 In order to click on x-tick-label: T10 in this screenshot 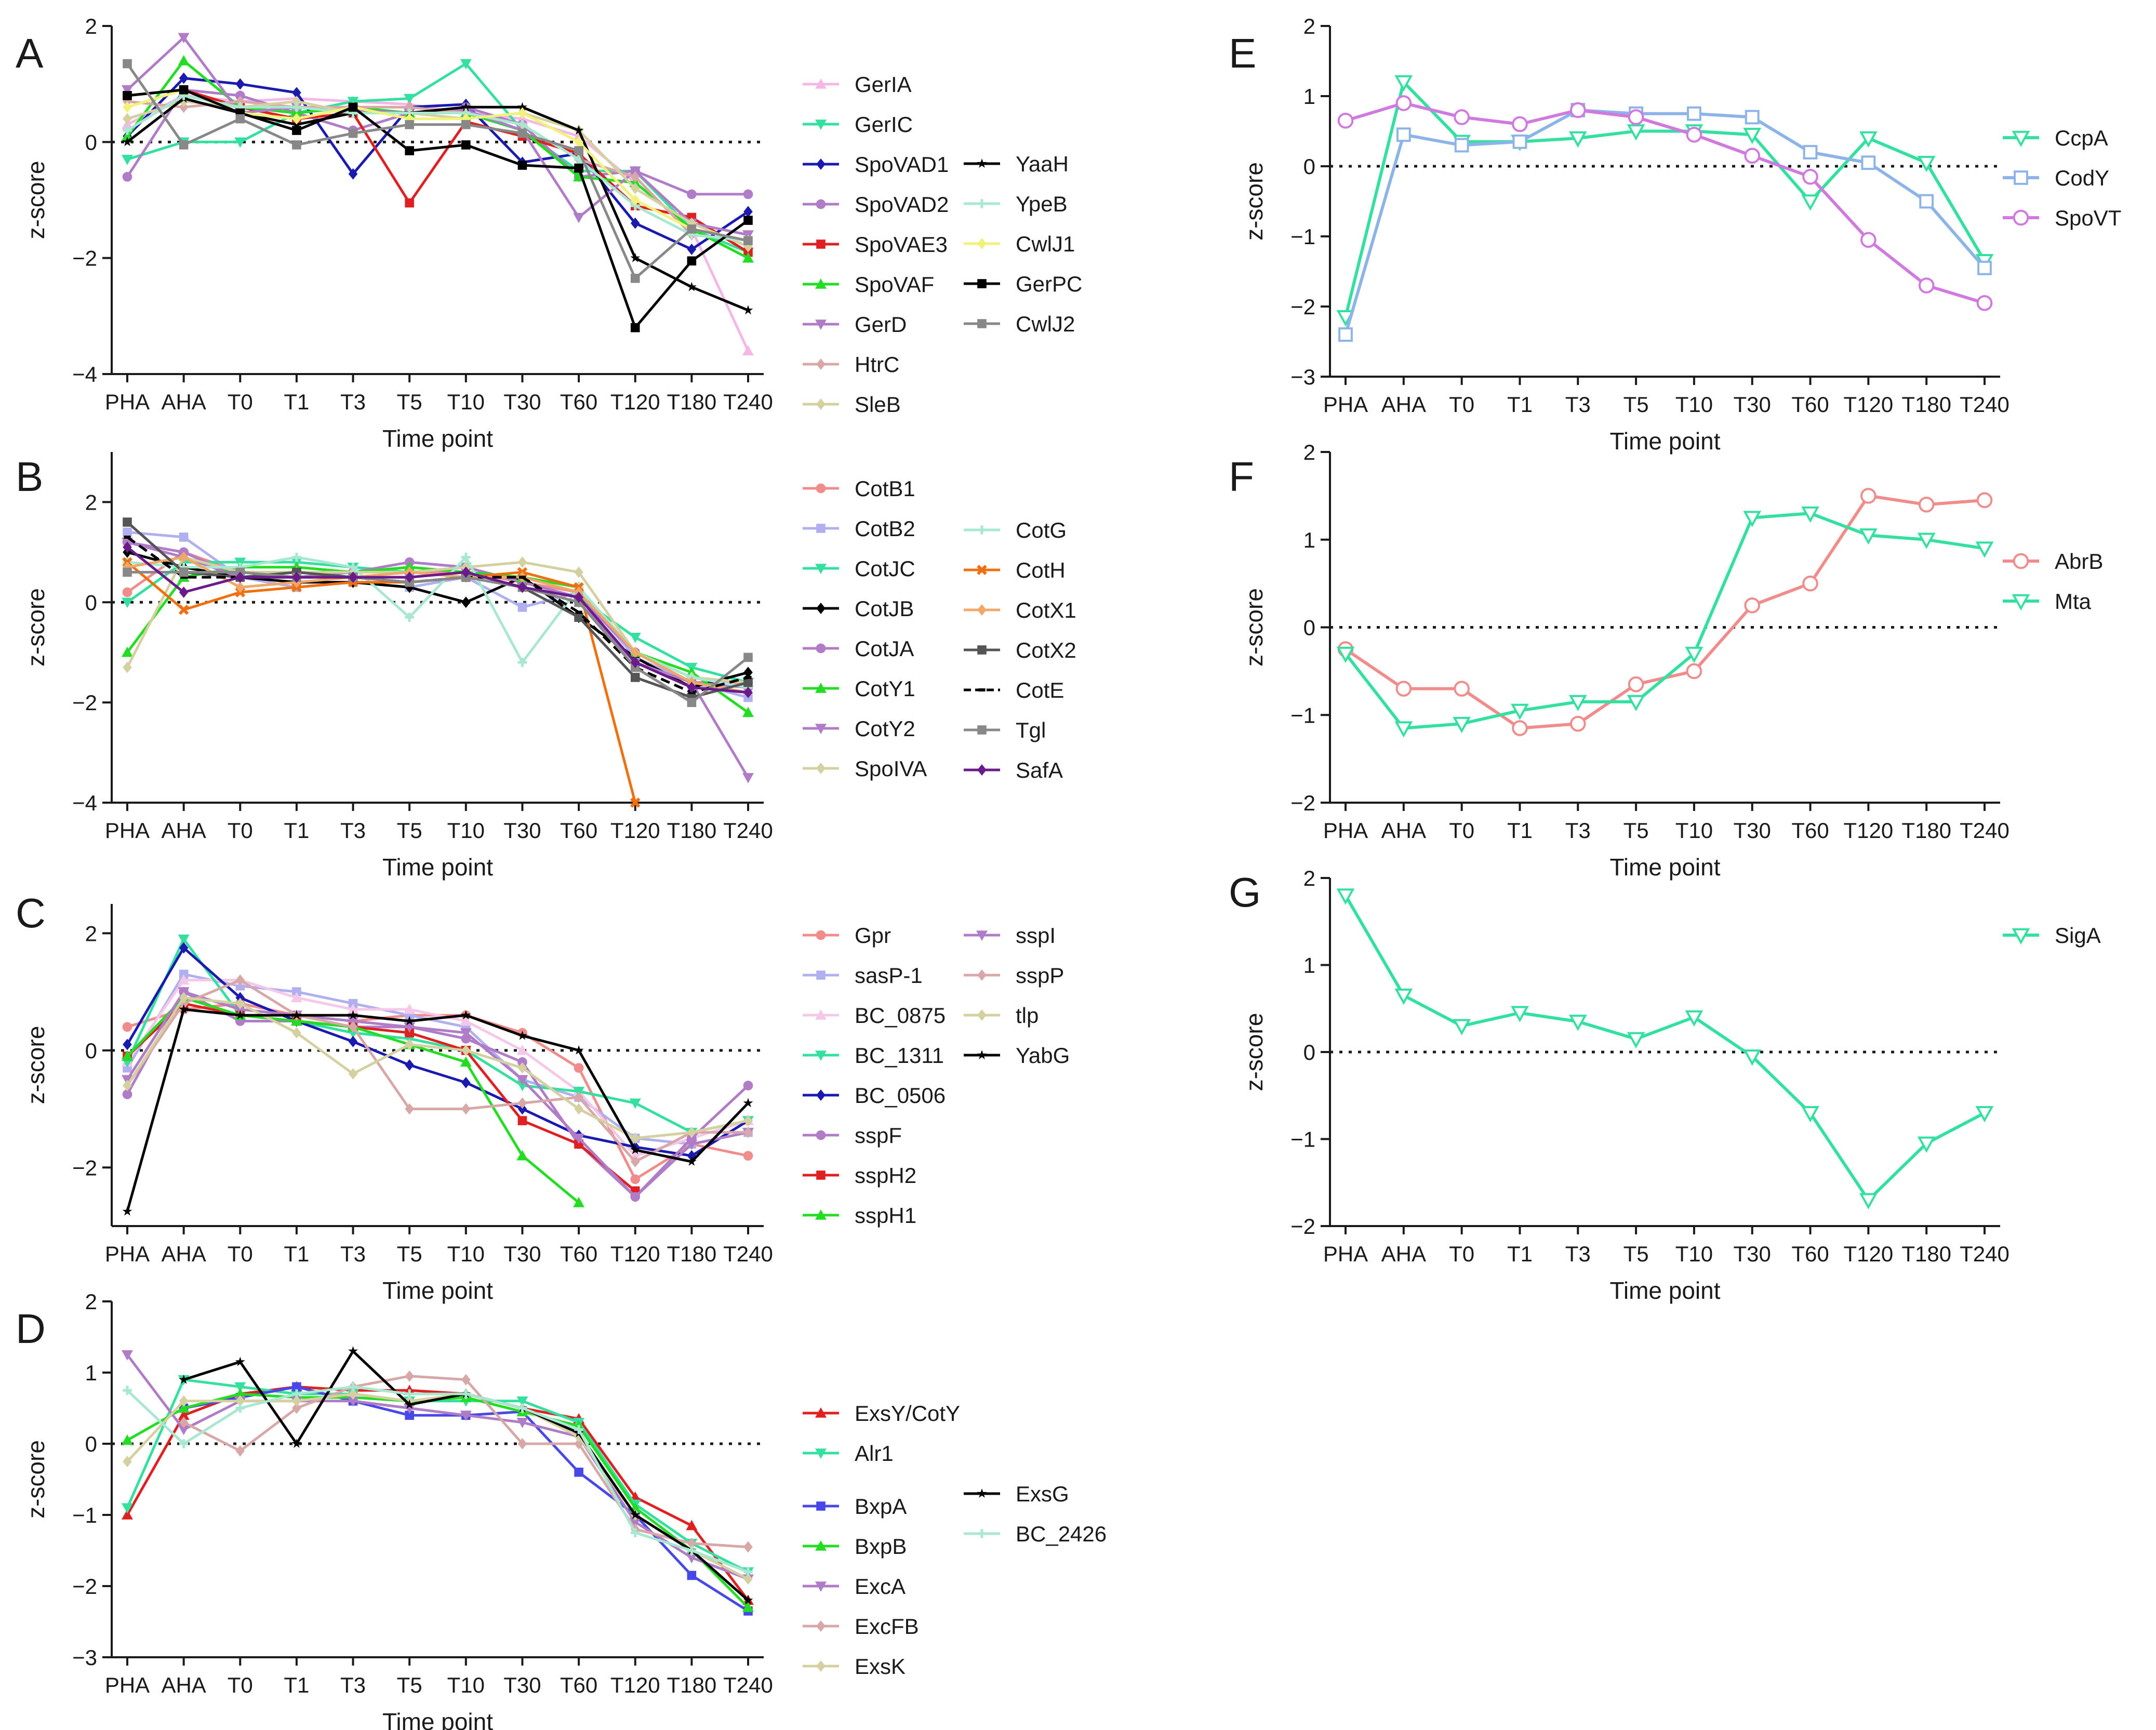, I will do `click(466, 830)`.